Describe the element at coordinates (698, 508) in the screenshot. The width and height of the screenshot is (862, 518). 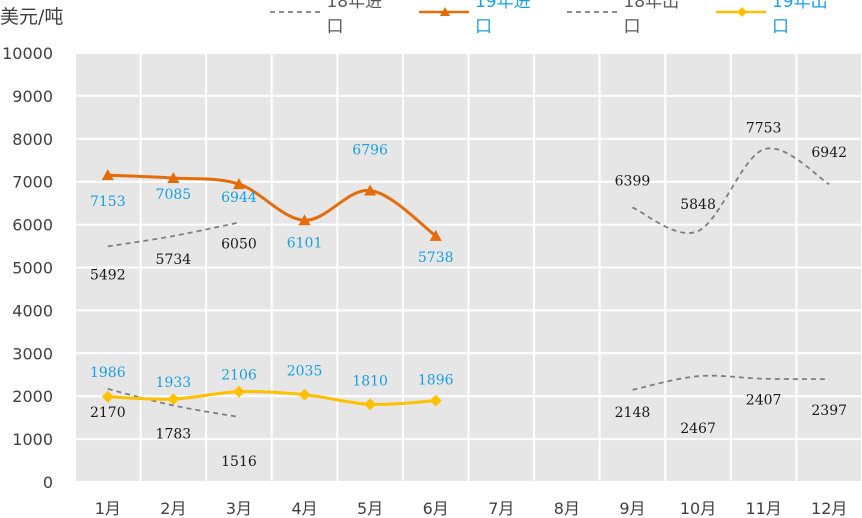
I see `x-tick-label: 10月` at that location.